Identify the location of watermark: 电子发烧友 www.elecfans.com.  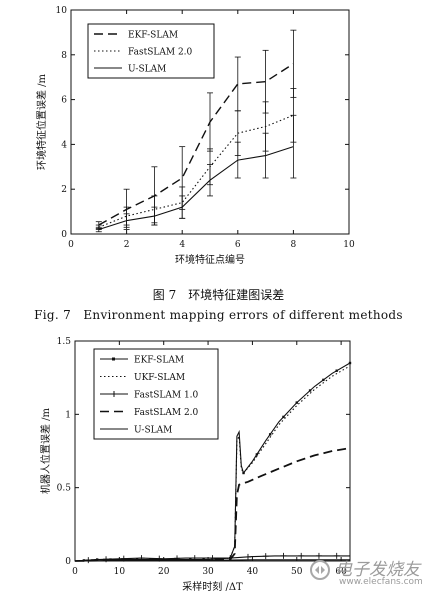
(367, 573).